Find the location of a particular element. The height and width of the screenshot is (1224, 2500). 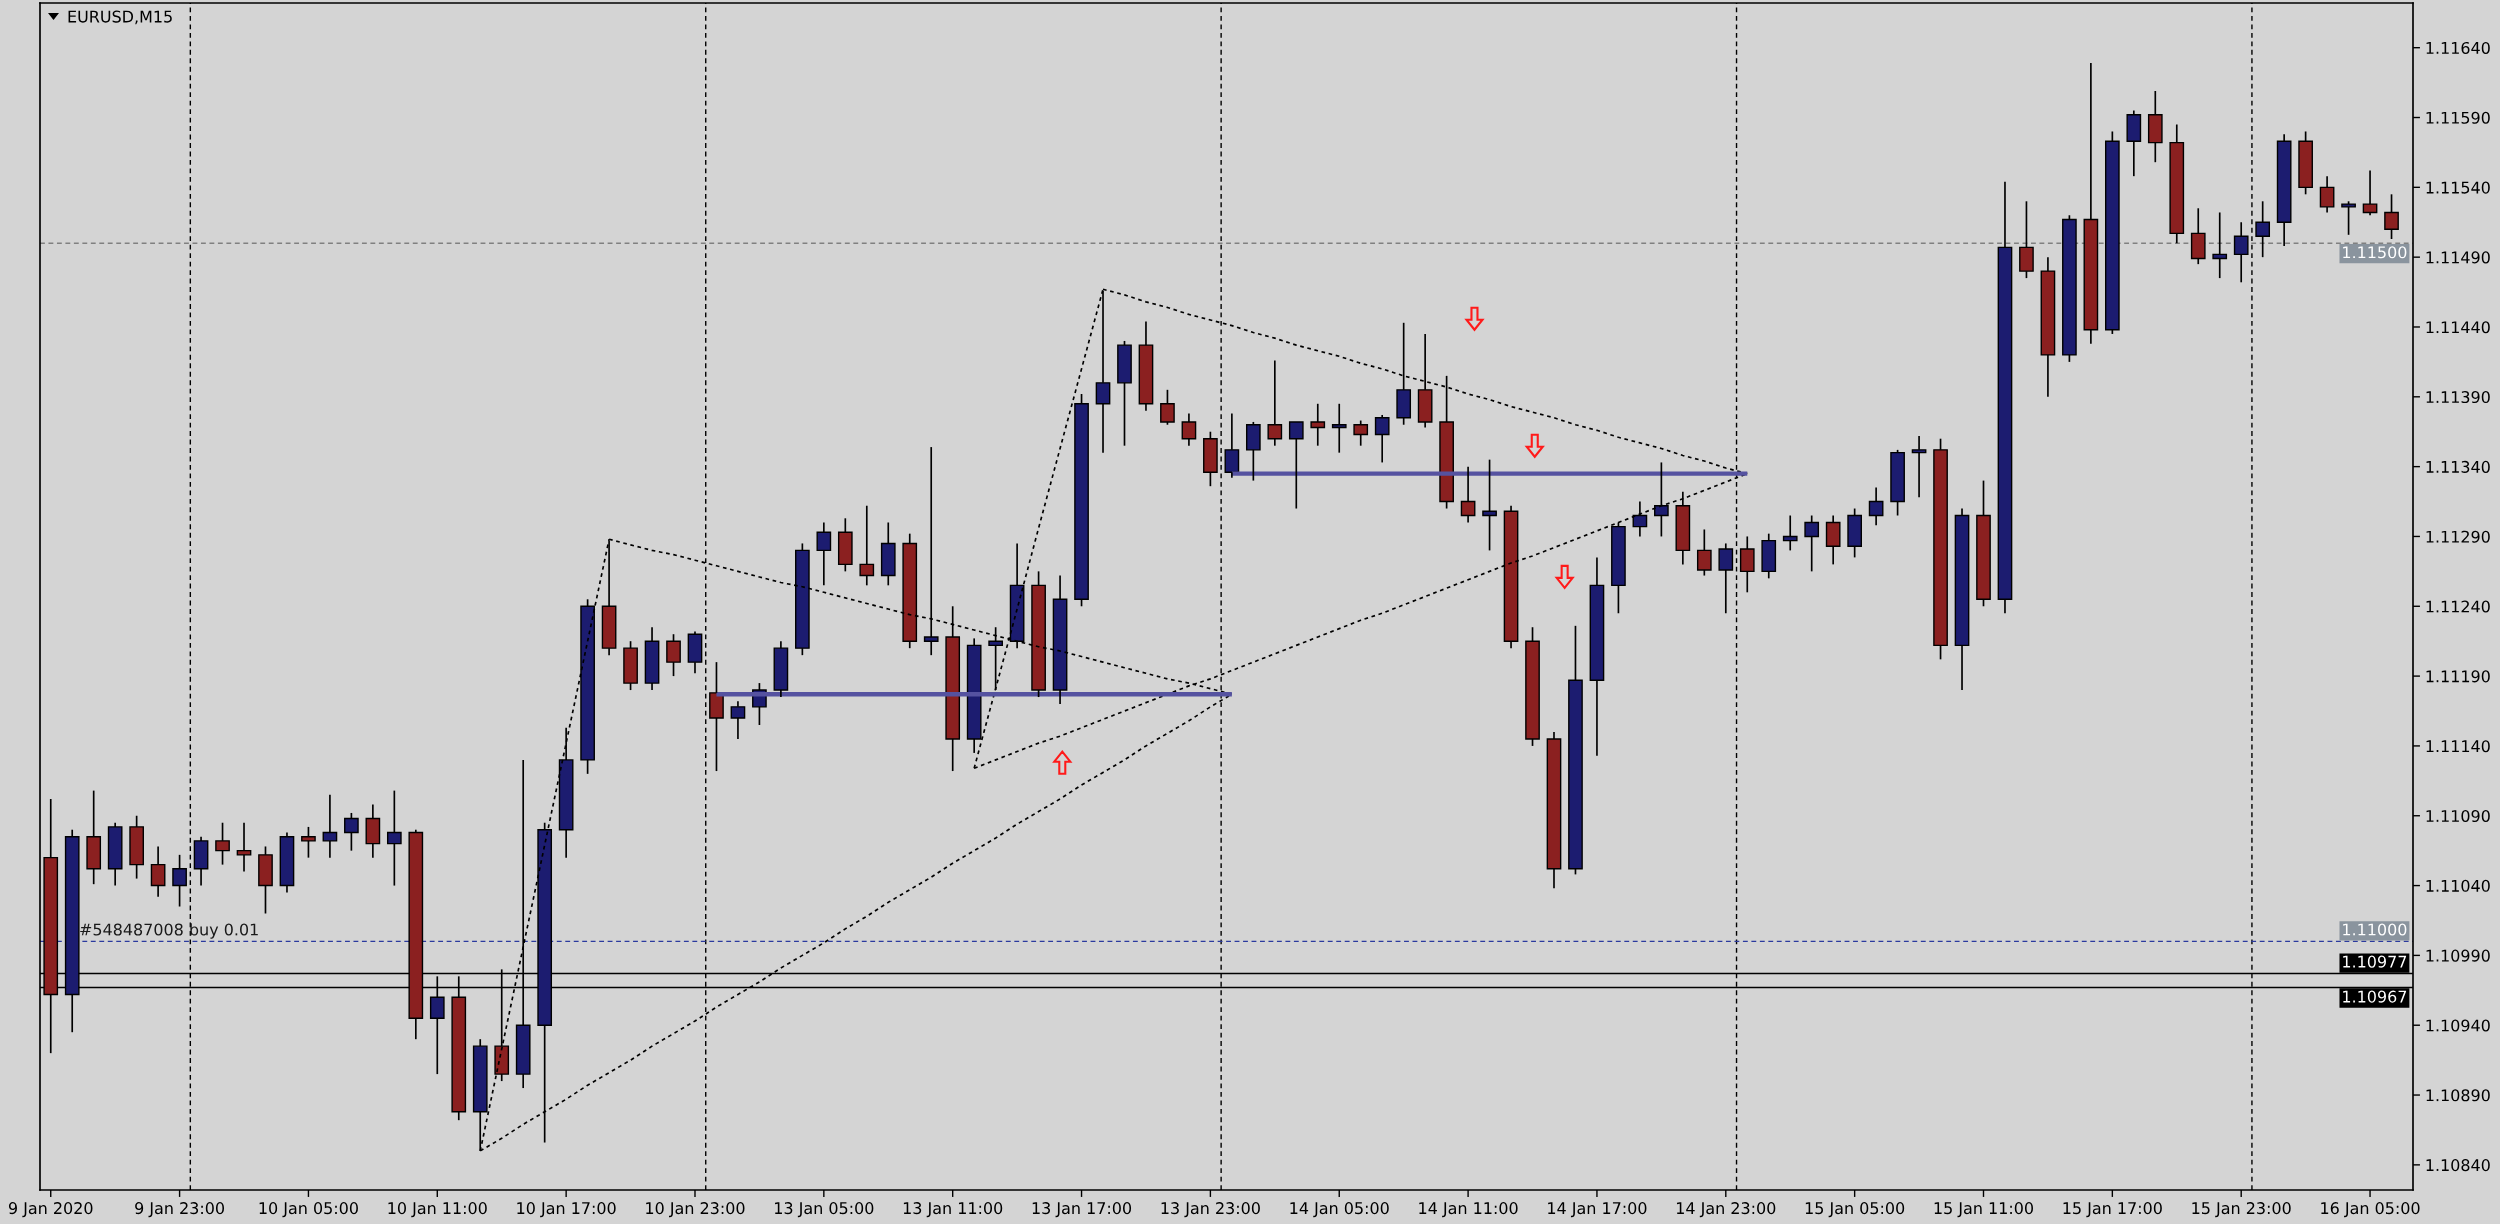

y-tick-label: 1.11190 is located at coordinates (2458, 676).